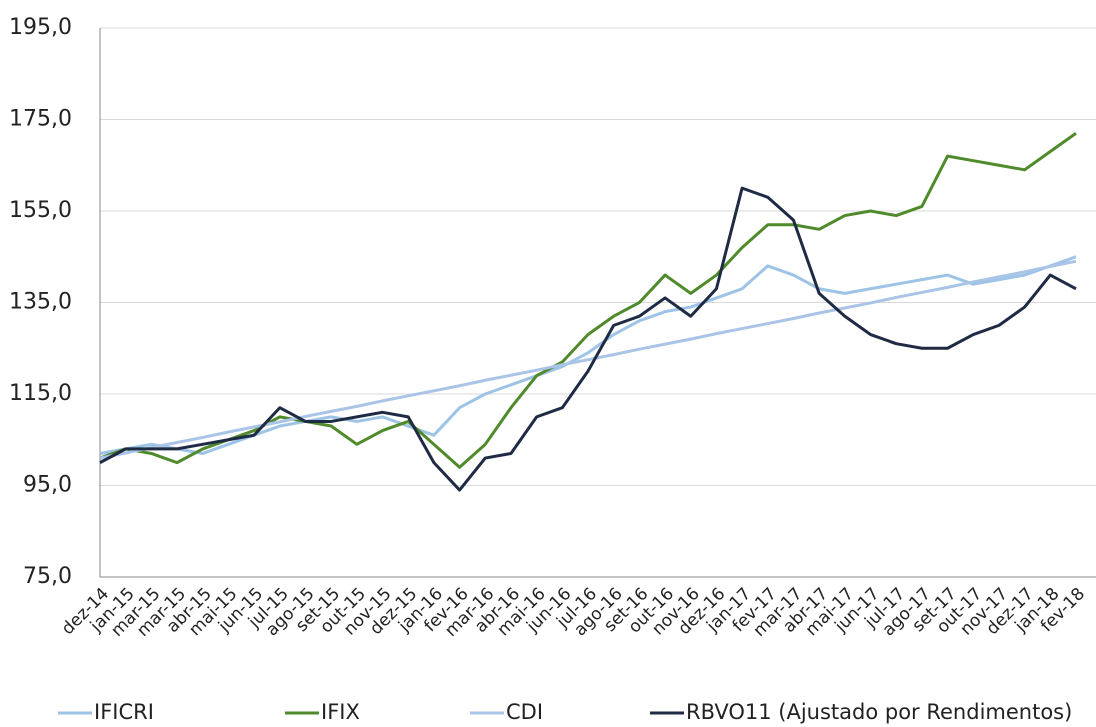 This screenshot has width=1096, height=727. I want to click on legend-label: CDI, so click(524, 712).